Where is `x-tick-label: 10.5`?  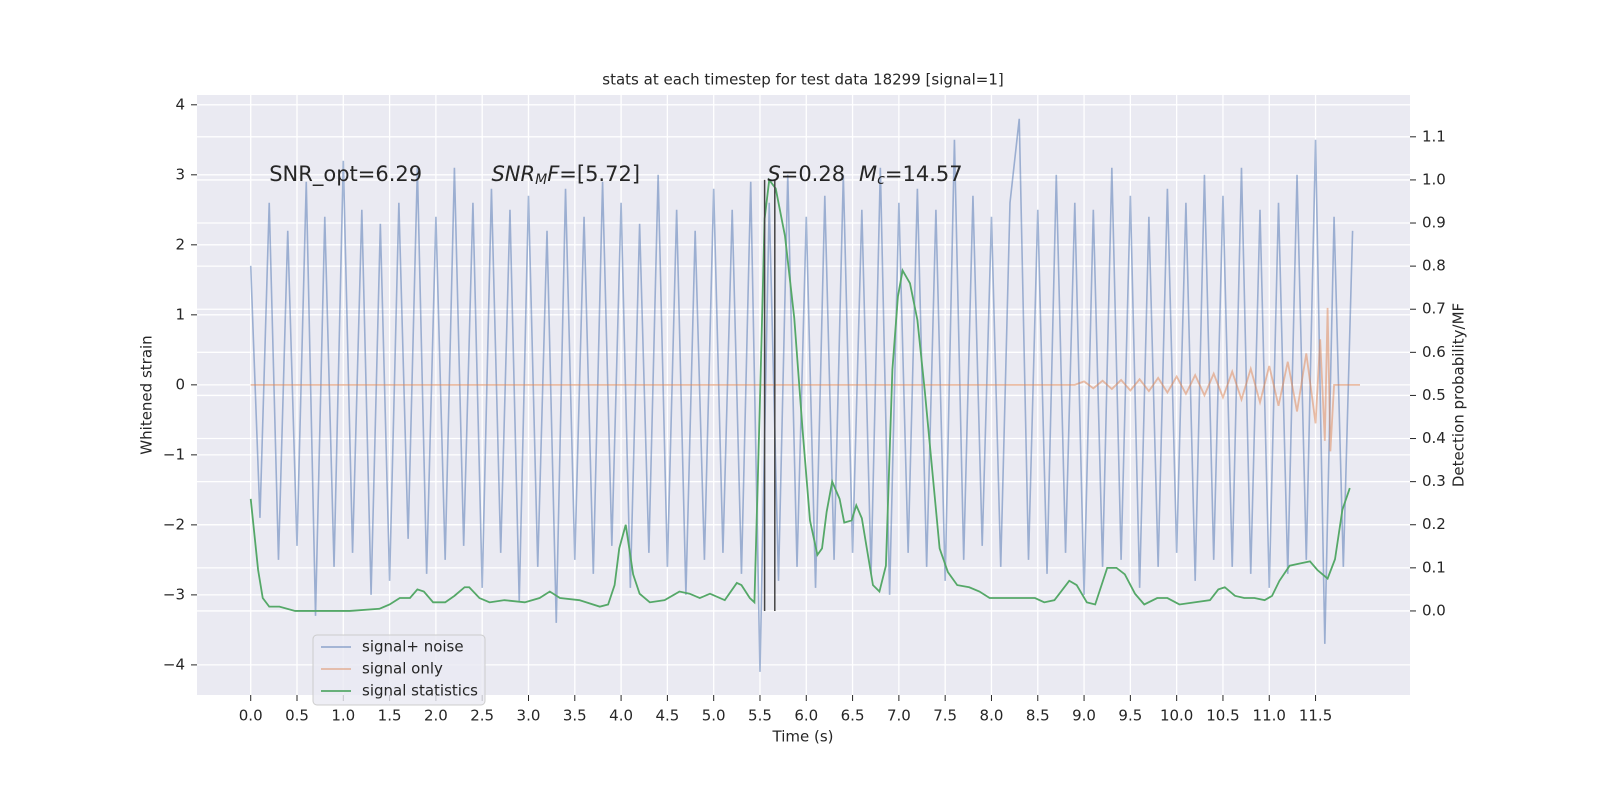 x-tick-label: 10.5 is located at coordinates (1222, 716).